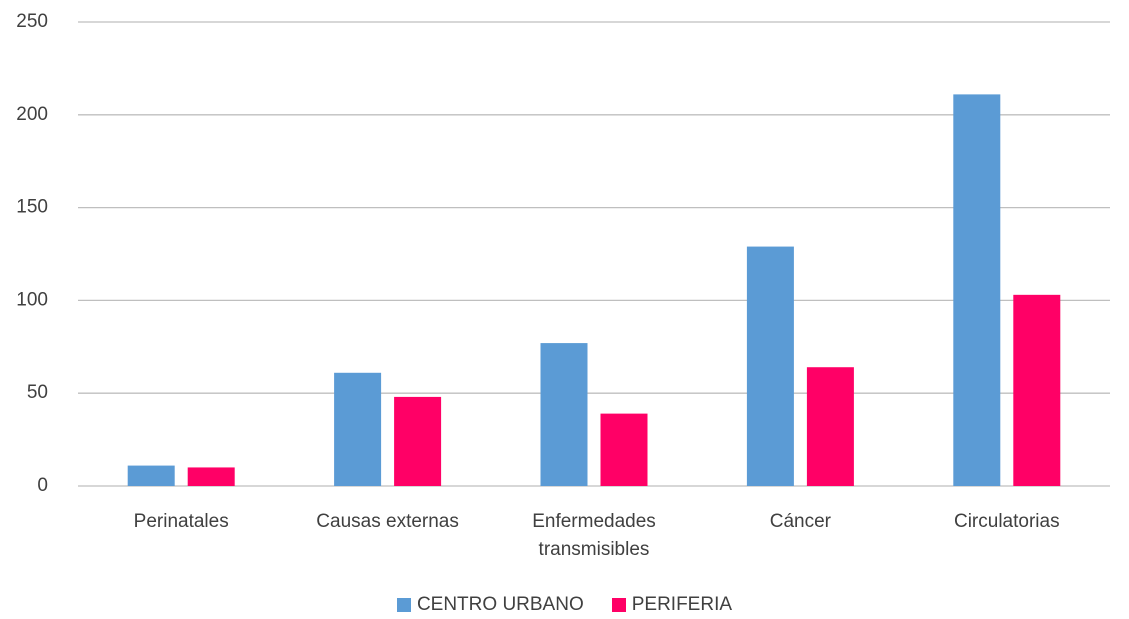 Image resolution: width=1129 pixels, height=619 pixels. What do you see at coordinates (32, 207) in the screenshot?
I see `y-tick-label: 150` at bounding box center [32, 207].